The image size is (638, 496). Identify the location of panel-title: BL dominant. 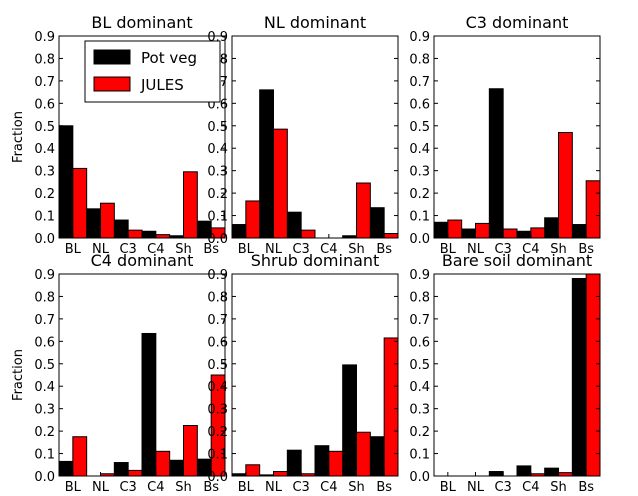
(141, 22).